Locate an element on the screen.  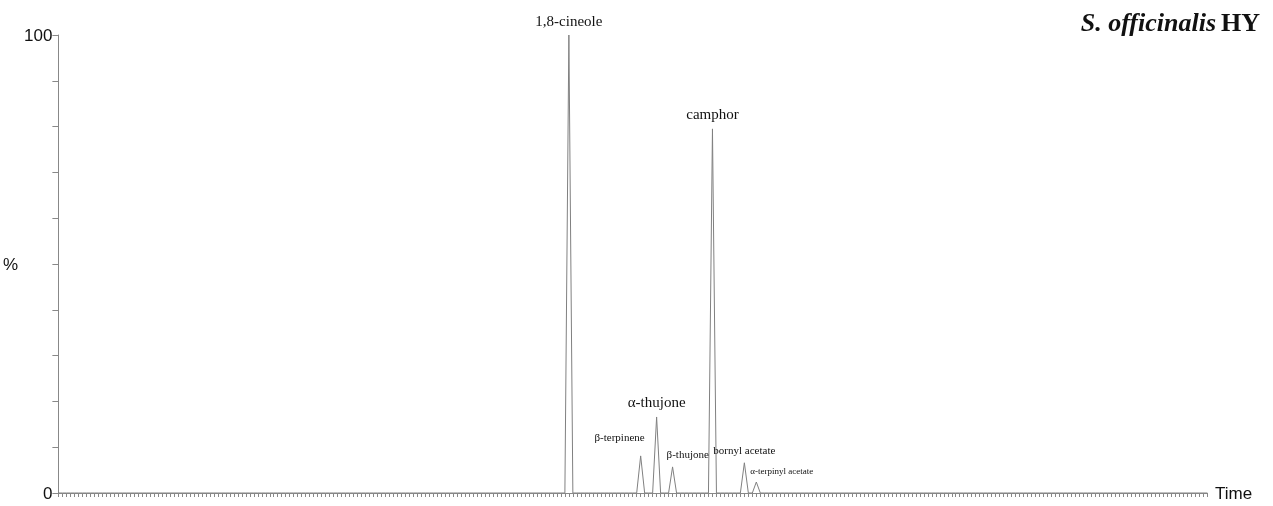
annotation: α-thujone is located at coordinates (656, 402).